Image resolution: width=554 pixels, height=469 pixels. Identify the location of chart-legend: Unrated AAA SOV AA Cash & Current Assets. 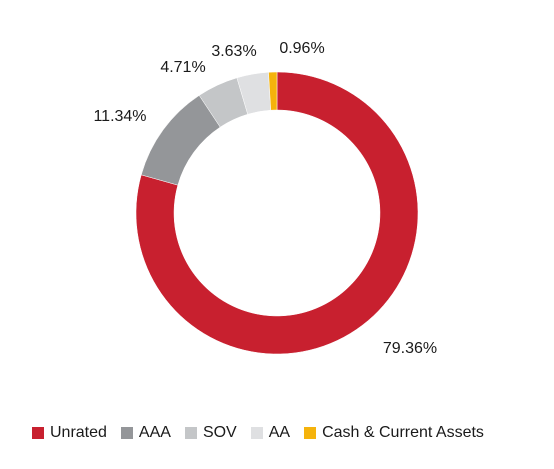
(265, 433).